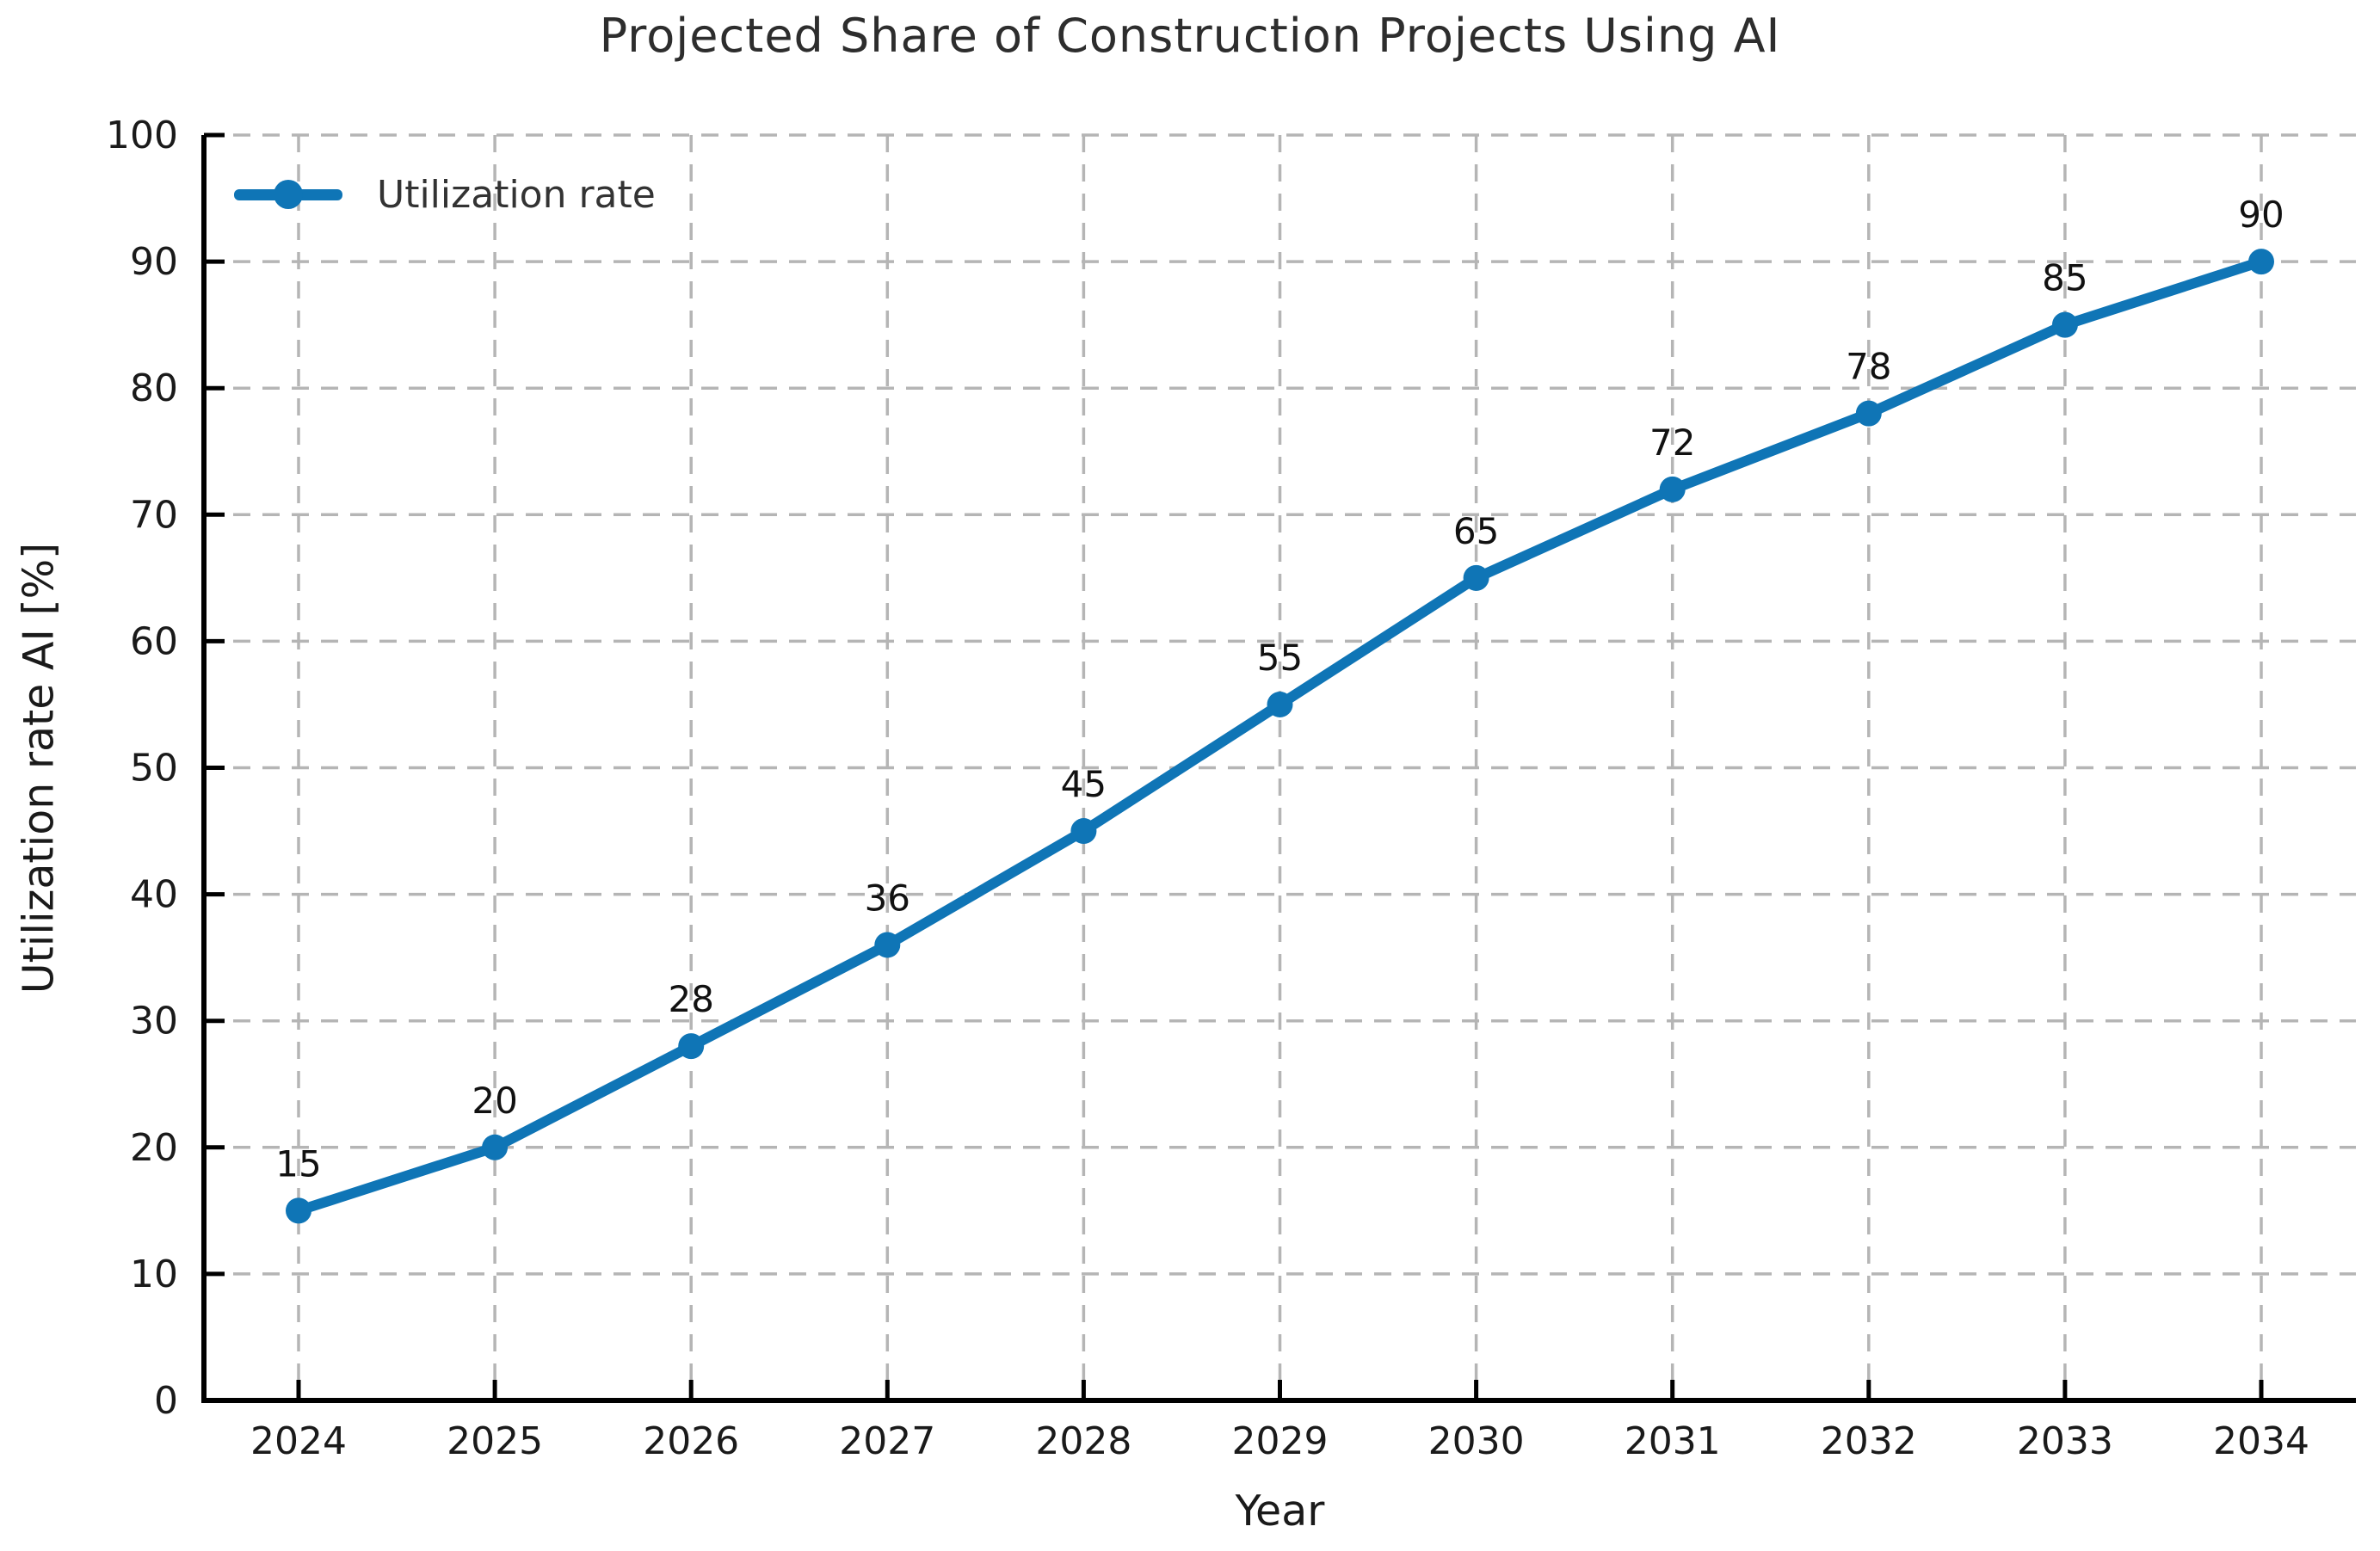  What do you see at coordinates (1084, 784) in the screenshot?
I see `data-point-label: 45` at bounding box center [1084, 784].